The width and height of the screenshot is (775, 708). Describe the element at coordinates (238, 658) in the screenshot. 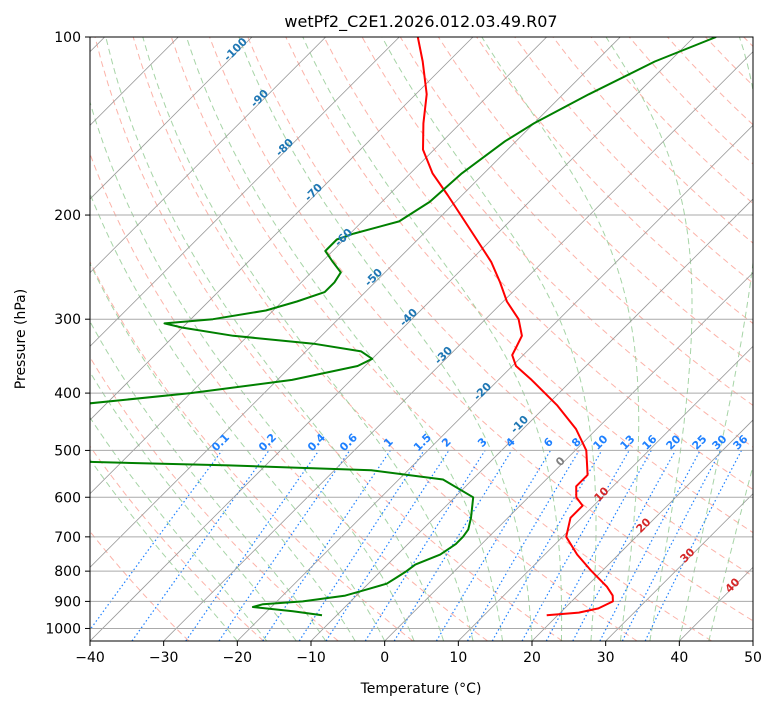

I see `x-tick-label: −20` at that location.